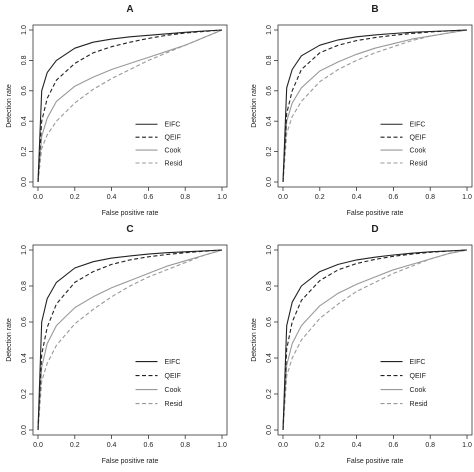 The image size is (474, 472). I want to click on panel-title: A, so click(129, 9).